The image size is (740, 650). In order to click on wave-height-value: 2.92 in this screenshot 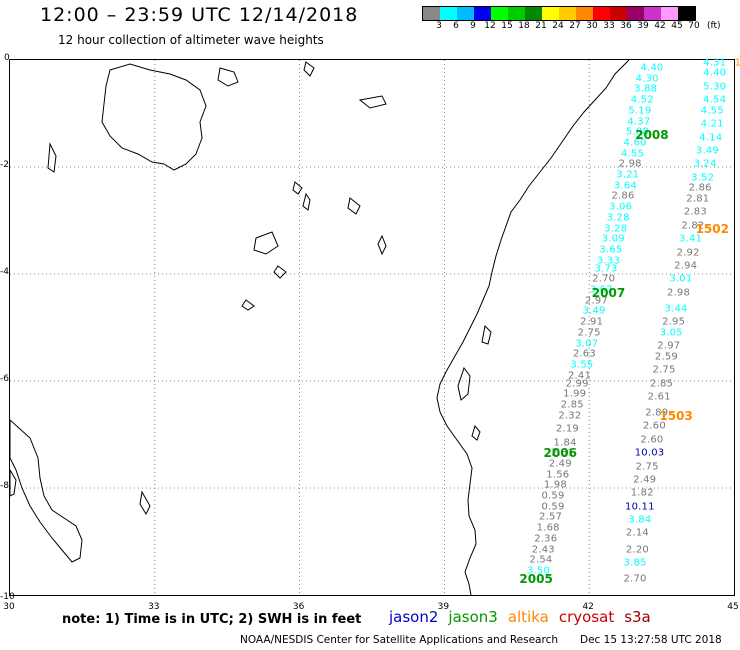, I will do `click(688, 253)`.